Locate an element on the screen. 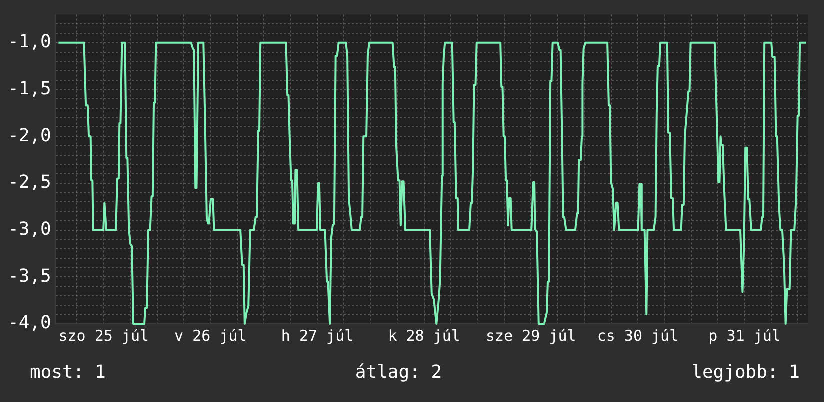  x-tick-label: cs 30 júl is located at coordinates (638, 335).